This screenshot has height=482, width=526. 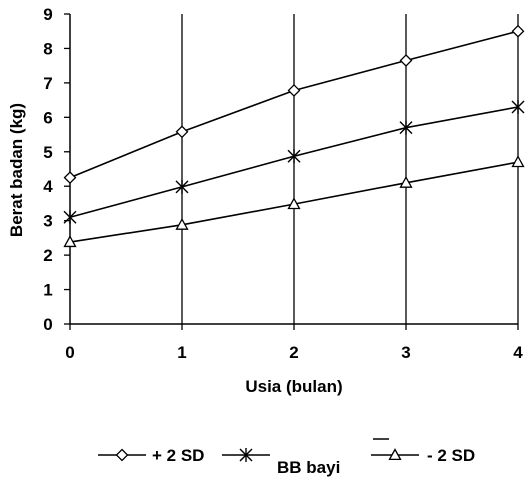 I want to click on x-tick-label-1: 1, so click(x=181, y=352).